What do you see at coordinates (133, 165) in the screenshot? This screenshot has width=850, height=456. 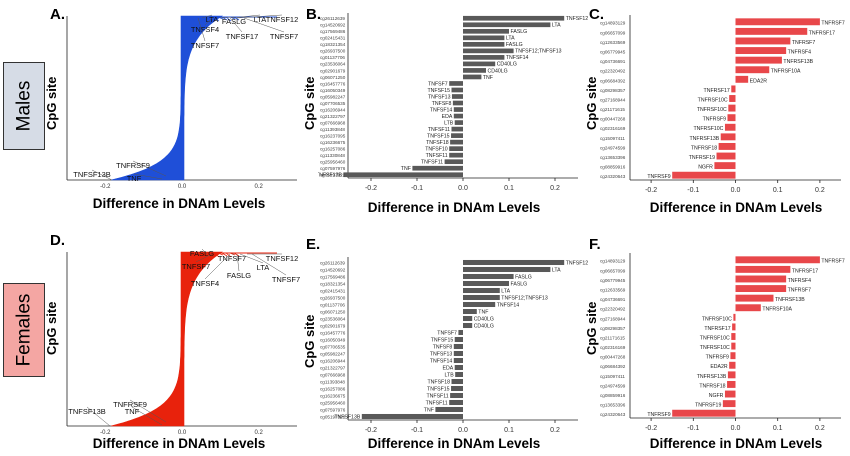 I see `annotation-label: TNFRSF9` at bounding box center [133, 165].